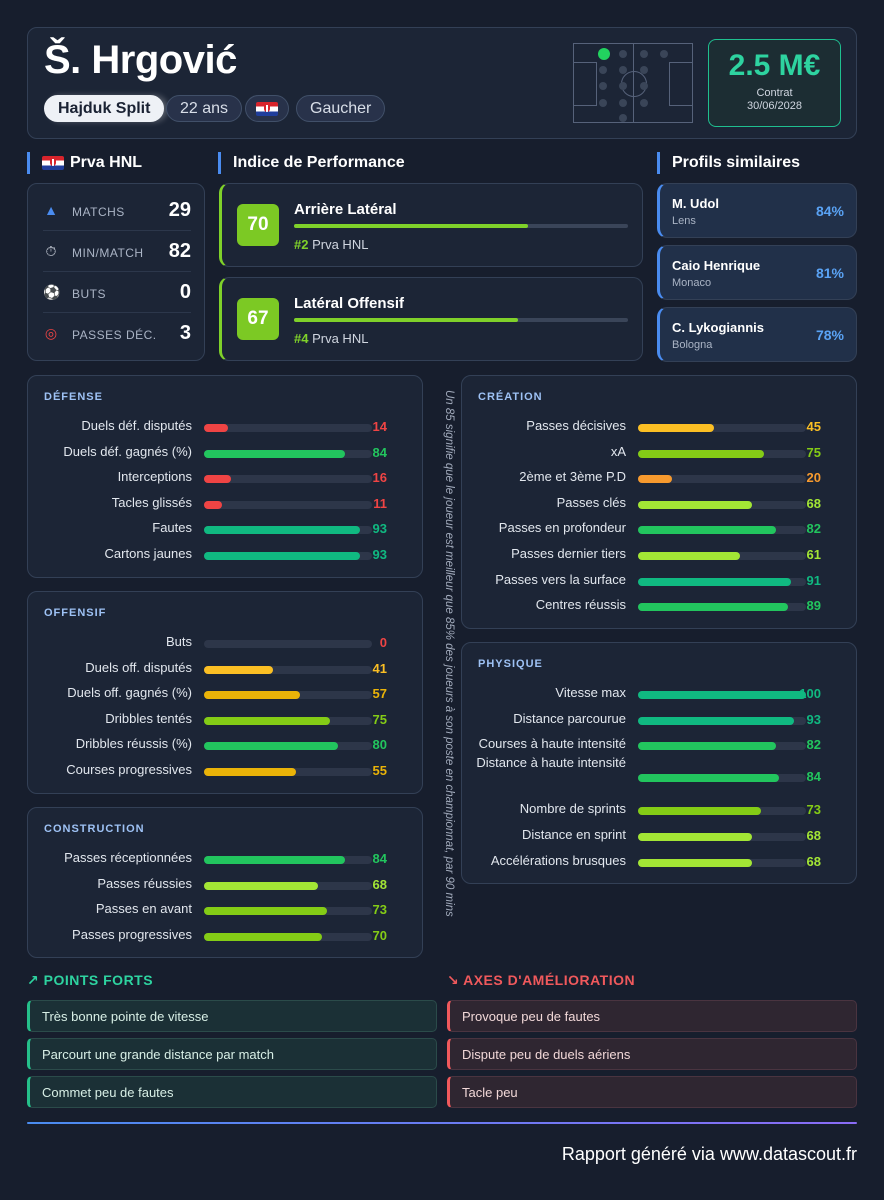 The width and height of the screenshot is (884, 1200). What do you see at coordinates (132, 934) in the screenshot?
I see `metric-label: Passes progressives` at bounding box center [132, 934].